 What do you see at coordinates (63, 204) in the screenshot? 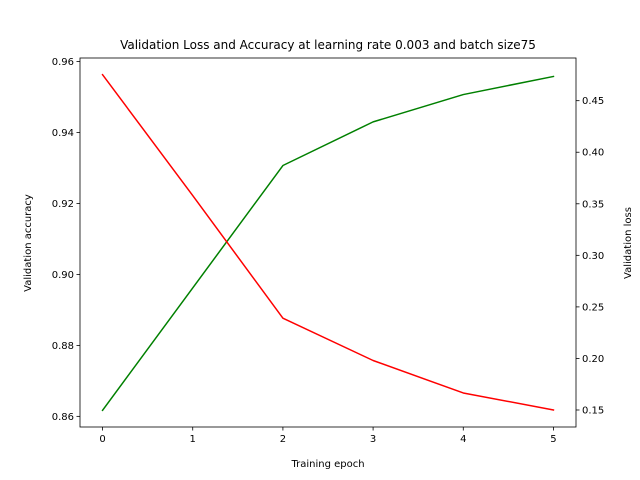
I see `y-tick-label-left: 0.92` at bounding box center [63, 204].